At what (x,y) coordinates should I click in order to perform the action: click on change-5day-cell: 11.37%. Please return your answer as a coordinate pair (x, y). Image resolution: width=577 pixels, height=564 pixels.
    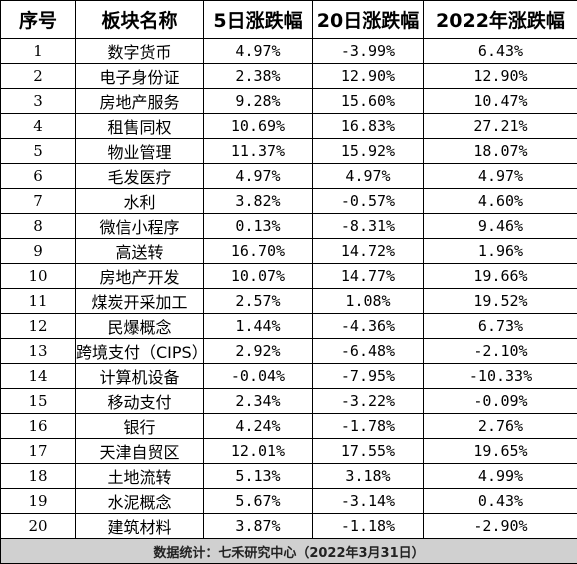
    Looking at the image, I should click on (258, 151).